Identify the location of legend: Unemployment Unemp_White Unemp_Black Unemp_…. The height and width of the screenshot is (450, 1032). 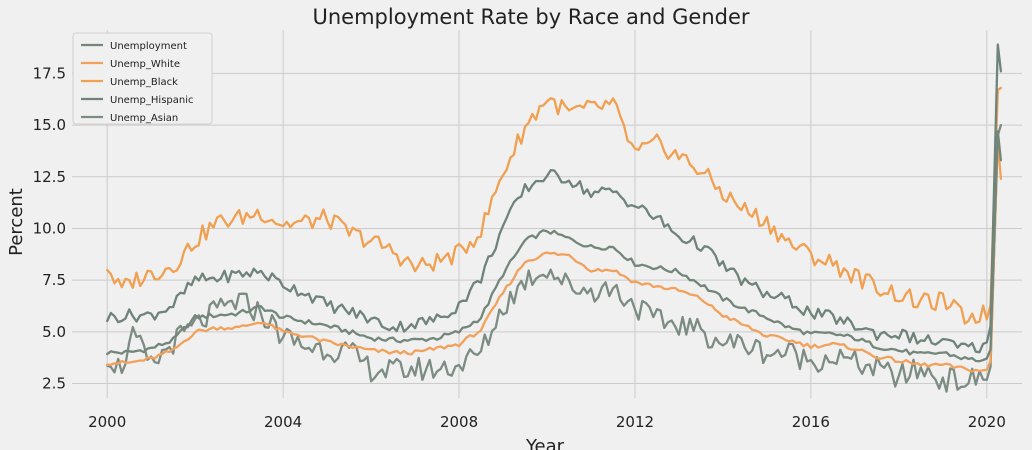
(142, 78).